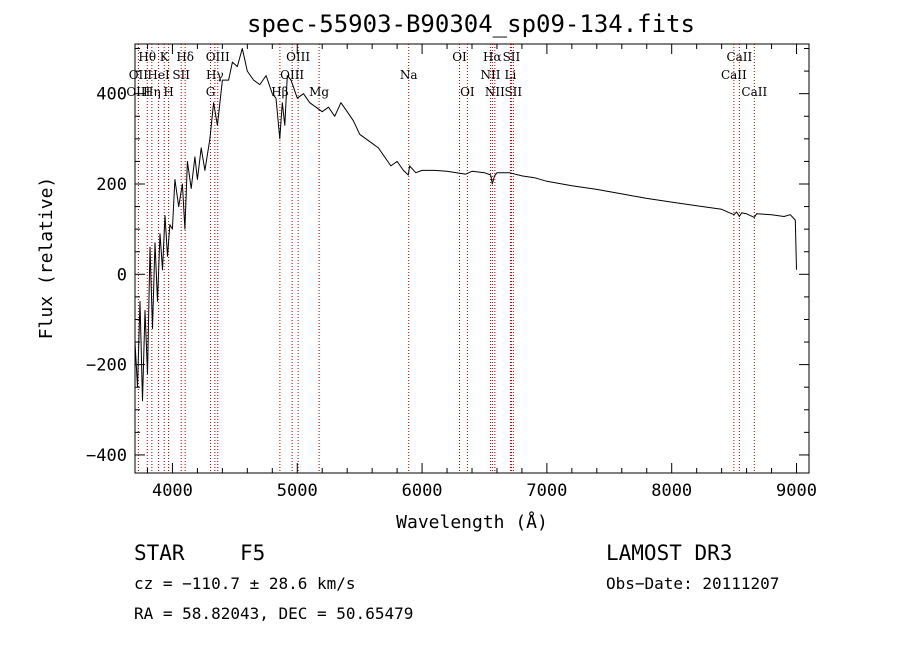 The height and width of the screenshot is (649, 900). What do you see at coordinates (111, 95) in the screenshot?
I see `y-tick-label: 400` at bounding box center [111, 95].